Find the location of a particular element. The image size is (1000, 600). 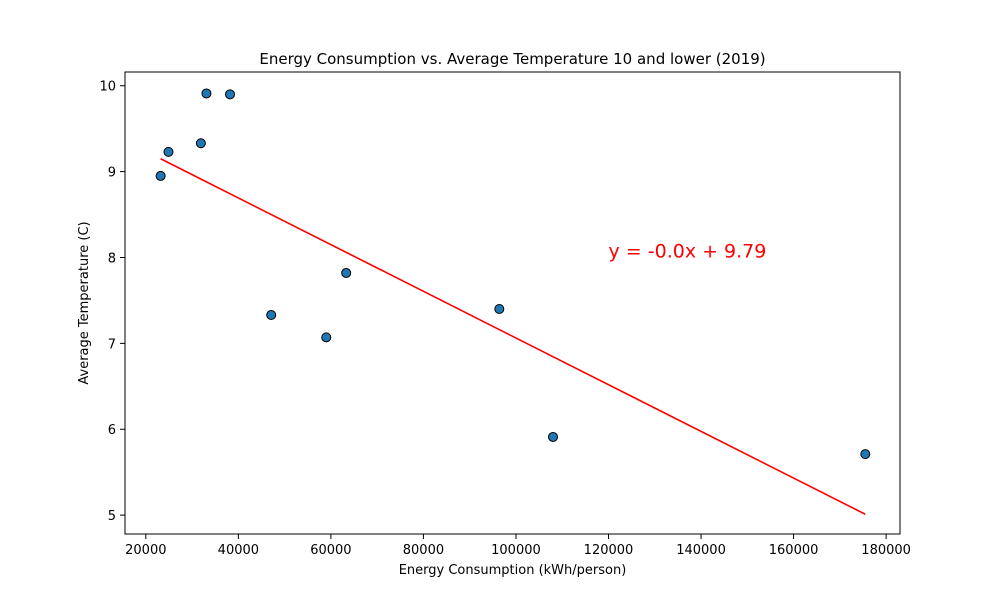

x-tick-label: 80000 is located at coordinates (423, 550).